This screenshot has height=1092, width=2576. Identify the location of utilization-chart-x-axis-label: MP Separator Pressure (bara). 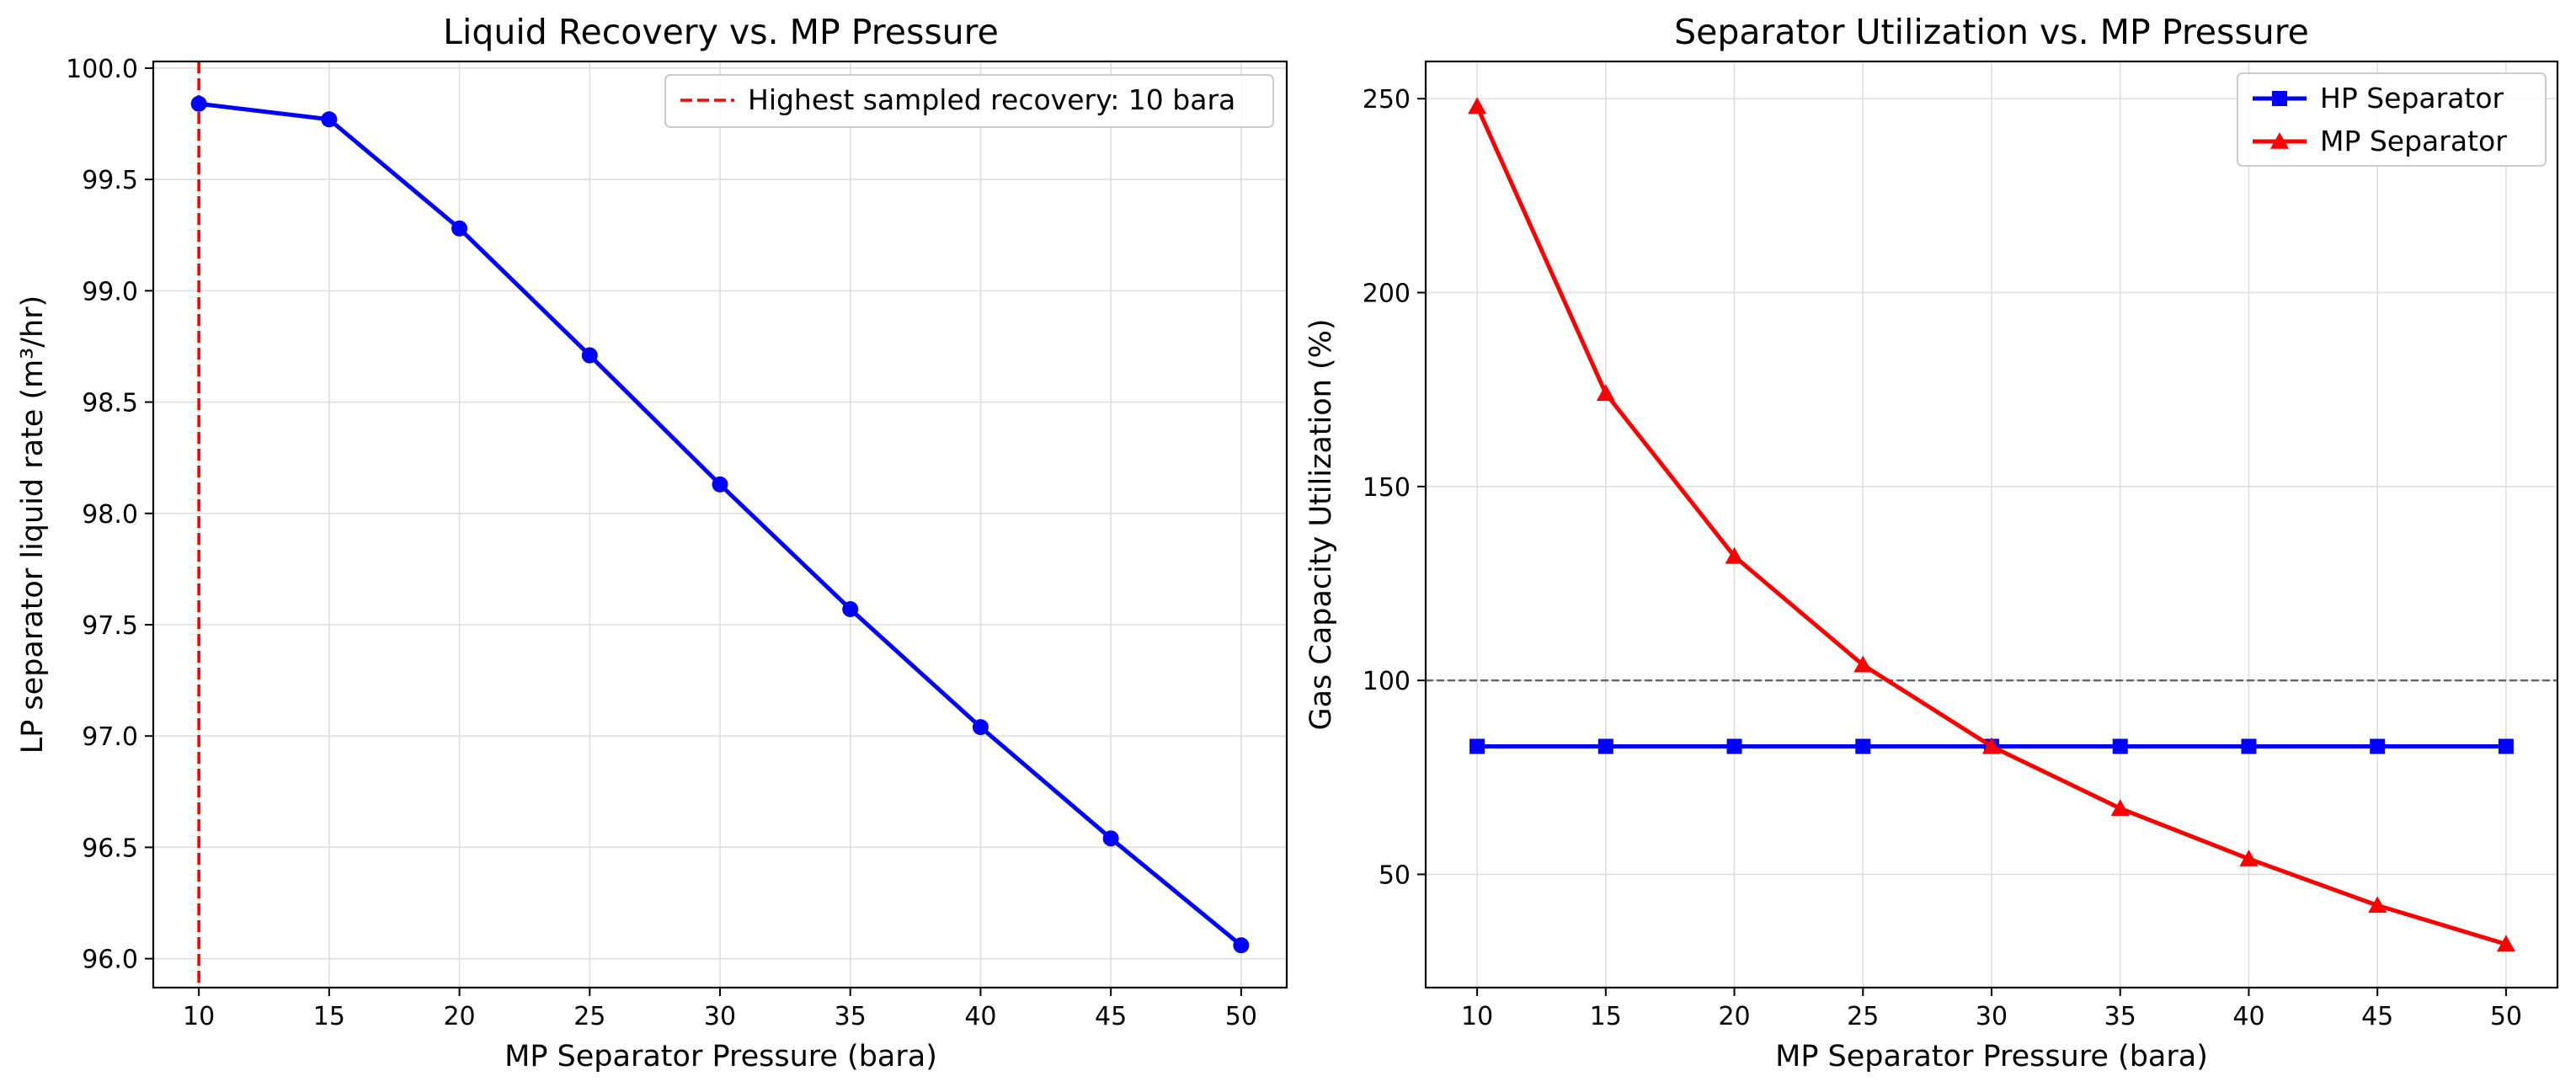
(1991, 1056).